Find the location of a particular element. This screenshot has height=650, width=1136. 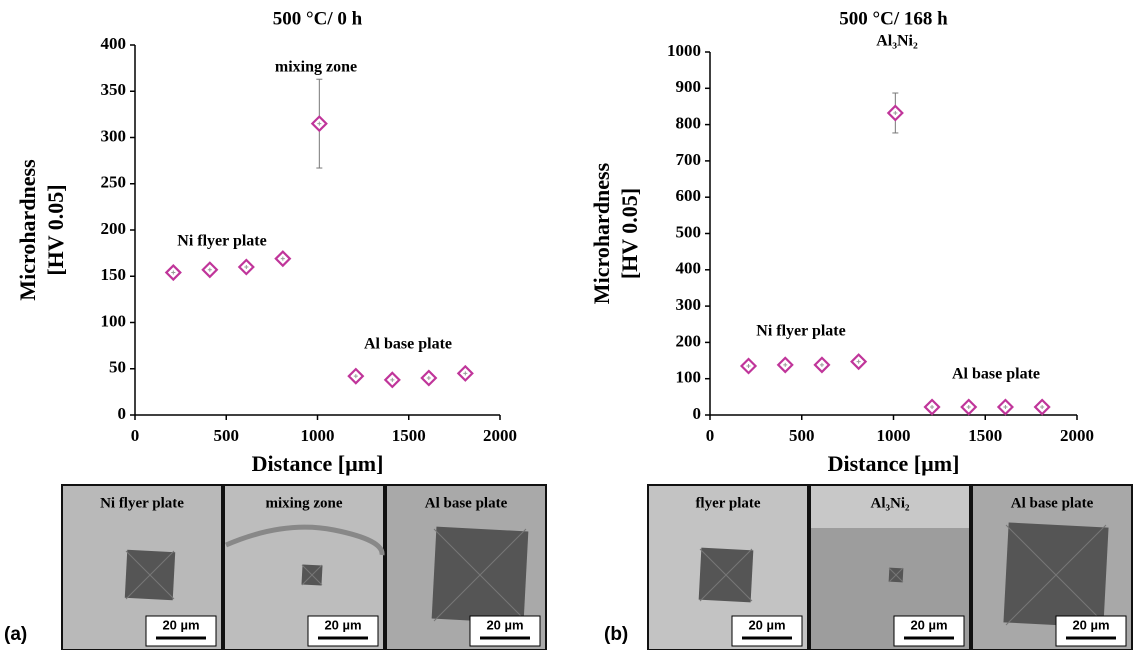

y-tick-label: 600 is located at coordinates (689, 195).